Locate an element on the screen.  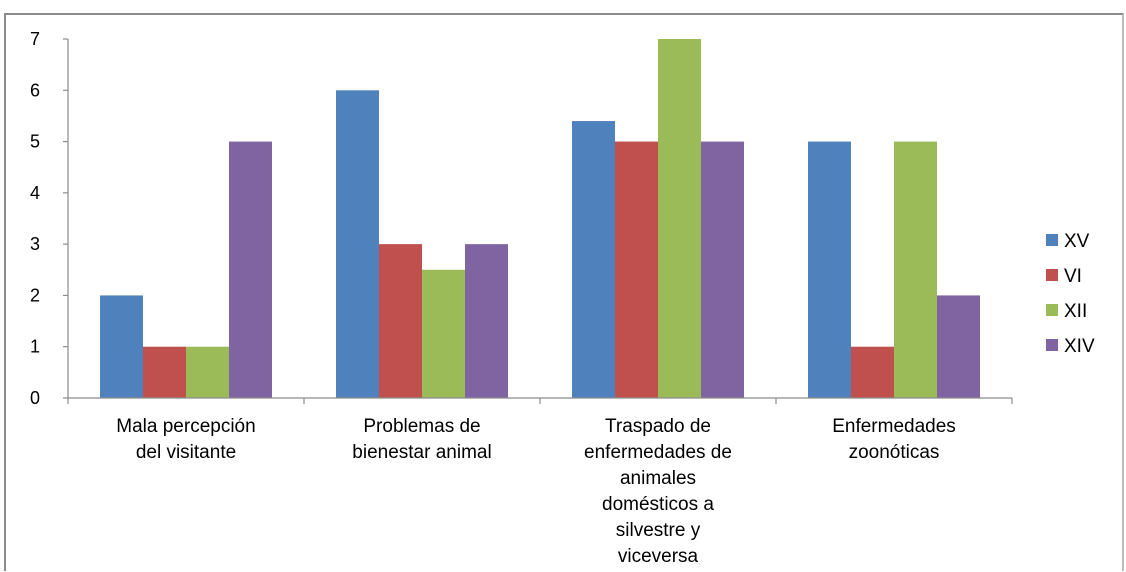
category-label-line: animales is located at coordinates (658, 478).